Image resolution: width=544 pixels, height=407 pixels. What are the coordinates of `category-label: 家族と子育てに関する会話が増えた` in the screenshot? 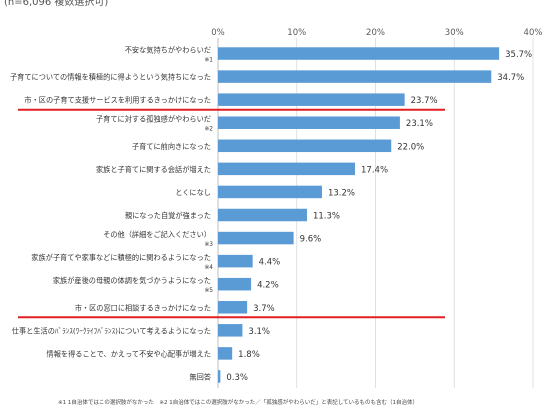 It's located at (153, 169).